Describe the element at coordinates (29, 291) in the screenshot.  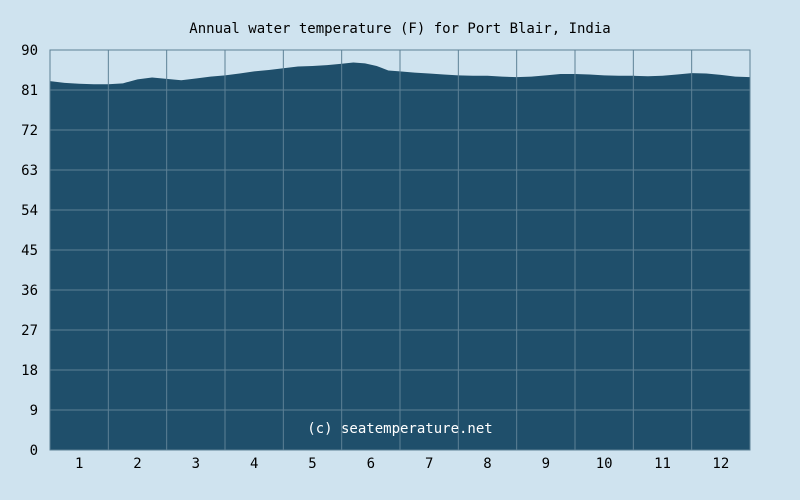
I see `y-tick-label: 36` at that location.